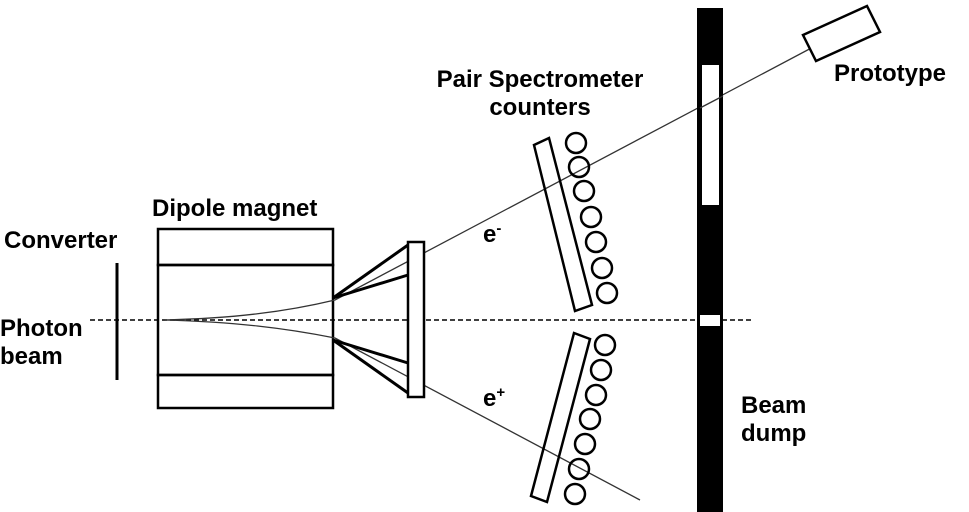  Describe the element at coordinates (31, 356) in the screenshot. I see `photon-beam-label-line-2: beam` at that location.